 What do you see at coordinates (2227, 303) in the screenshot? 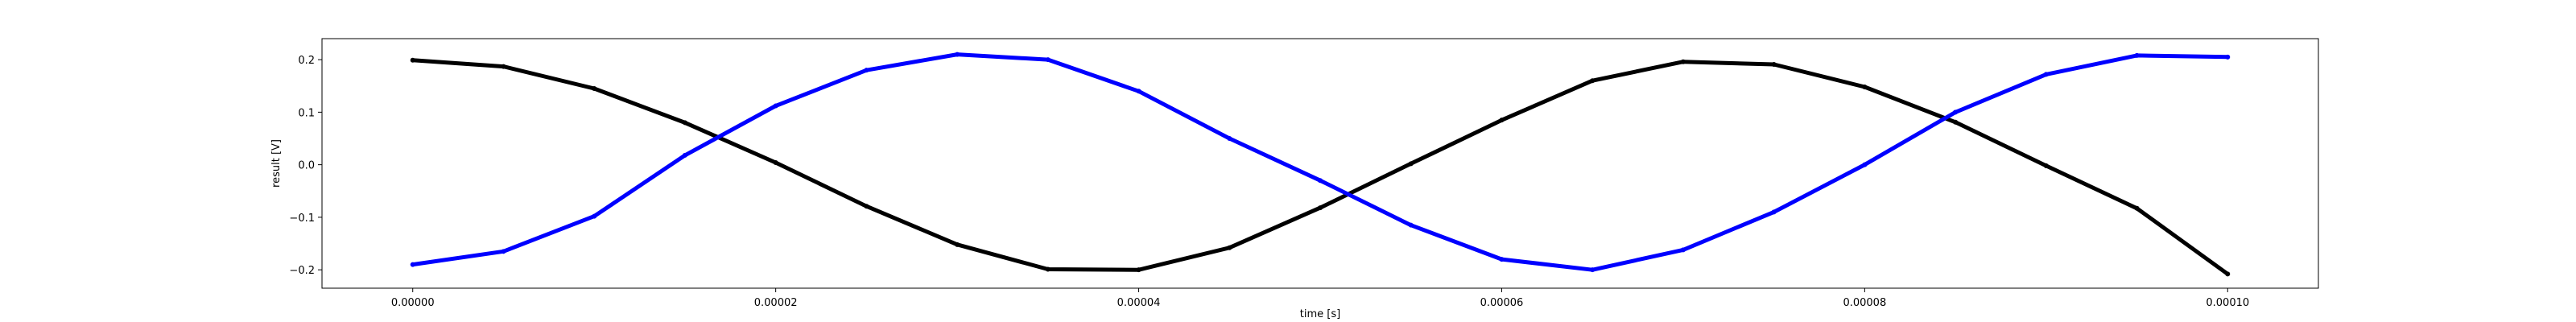
I see `x-tick-label: 0.00010` at bounding box center [2227, 303].